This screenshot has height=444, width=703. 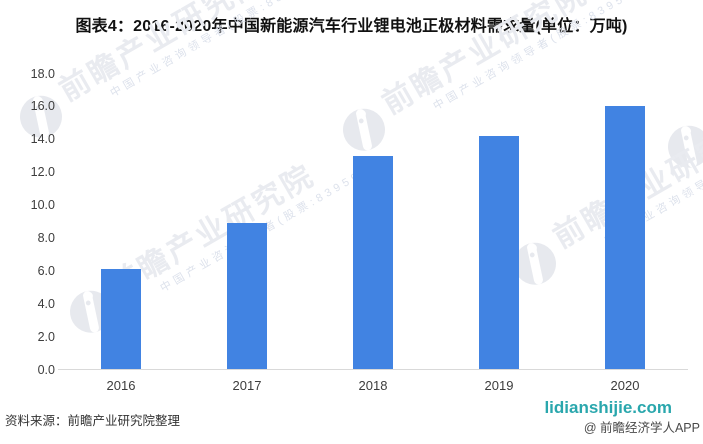 I want to click on x-tick-label: 2016, so click(x=121, y=385).